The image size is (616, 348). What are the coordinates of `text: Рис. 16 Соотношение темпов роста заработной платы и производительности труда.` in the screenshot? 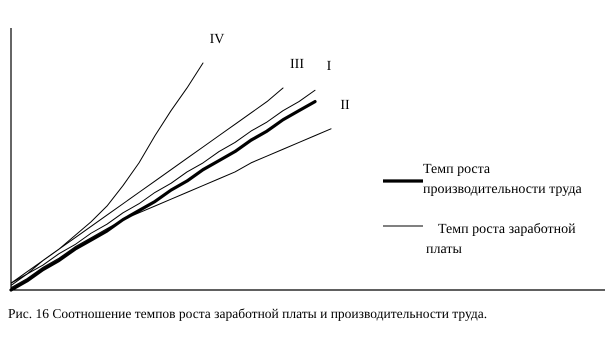 It's located at (248, 313).